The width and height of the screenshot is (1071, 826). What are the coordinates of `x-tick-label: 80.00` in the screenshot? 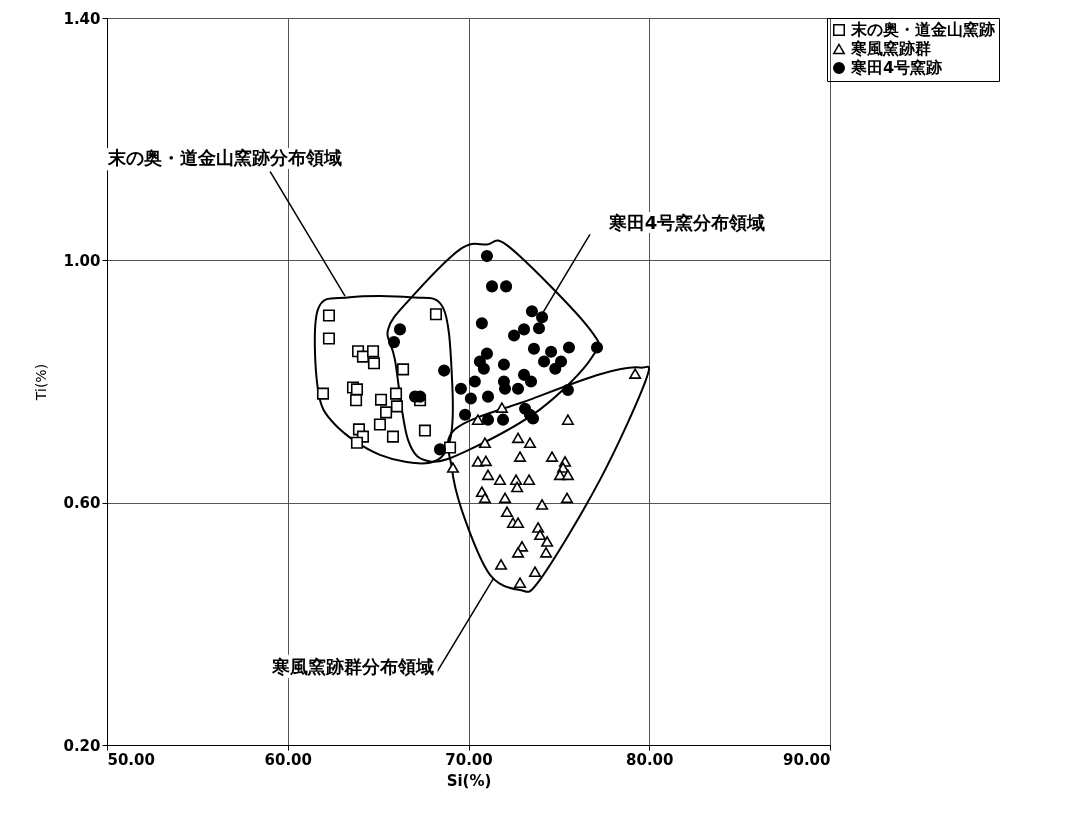 It's located at (650, 759).